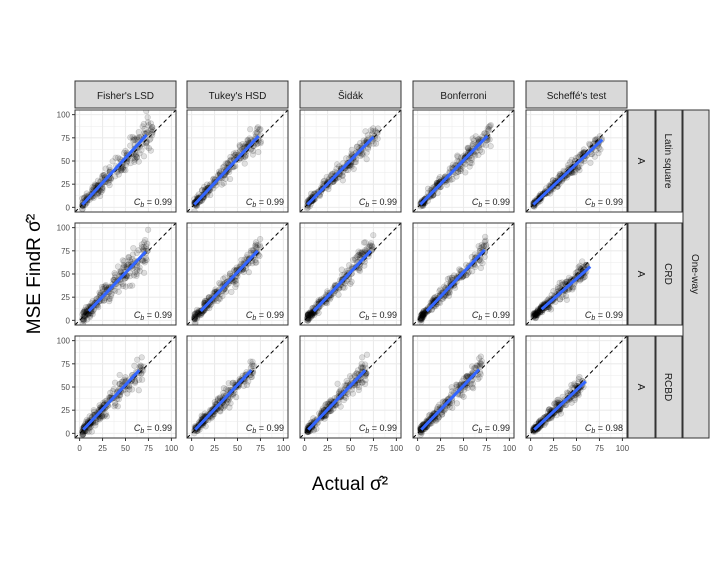 This screenshot has width=720, height=576. I want to click on design-strip, so click(669, 161).